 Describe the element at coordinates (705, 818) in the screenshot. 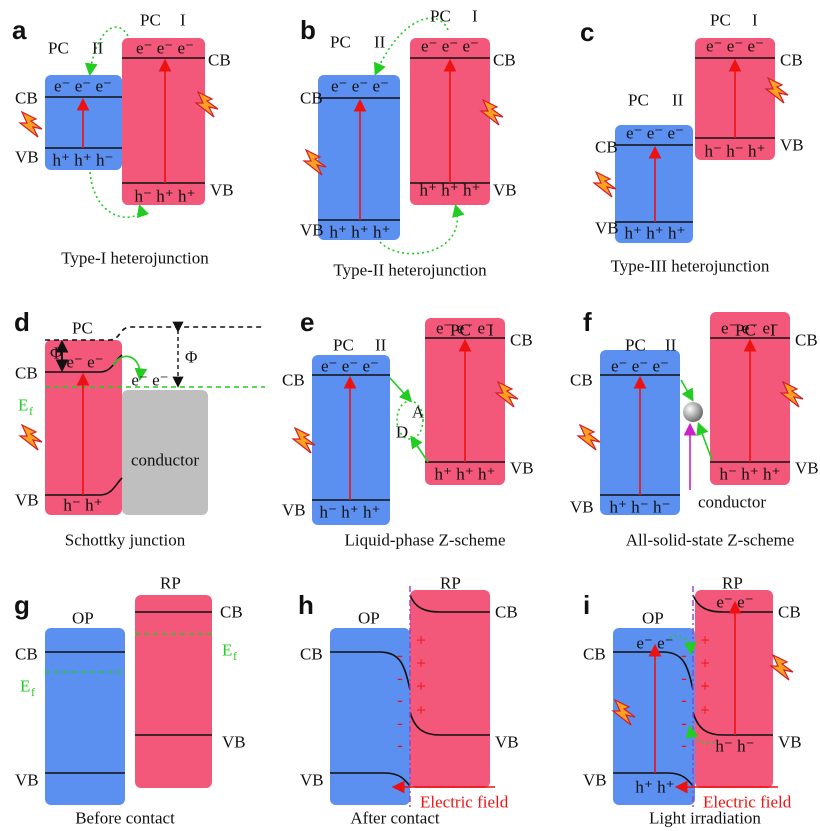

I see `panel-caption: Light irradiation` at that location.